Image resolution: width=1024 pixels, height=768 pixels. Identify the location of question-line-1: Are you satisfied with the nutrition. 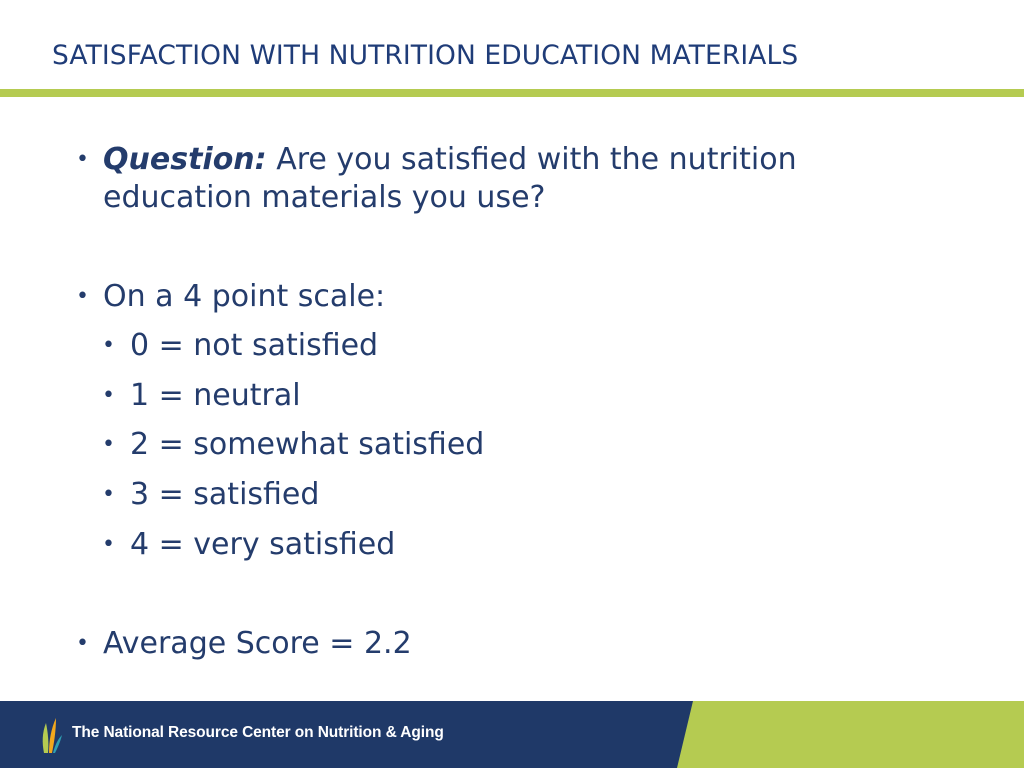
(531, 159).